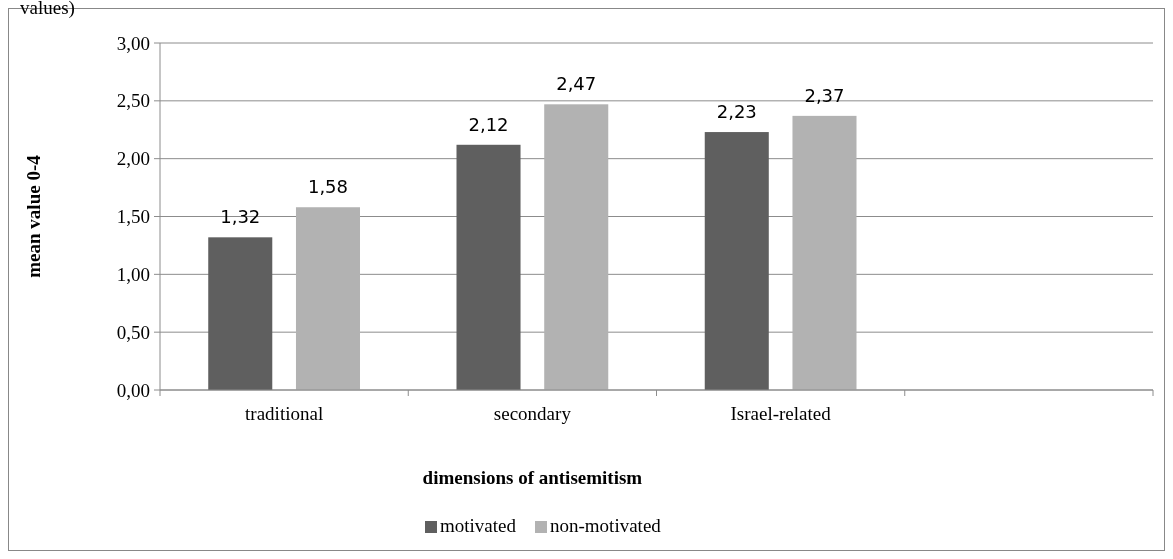 The height and width of the screenshot is (559, 1173). Describe the element at coordinates (133, 390) in the screenshot. I see `y-tick-label: 0,00` at that location.